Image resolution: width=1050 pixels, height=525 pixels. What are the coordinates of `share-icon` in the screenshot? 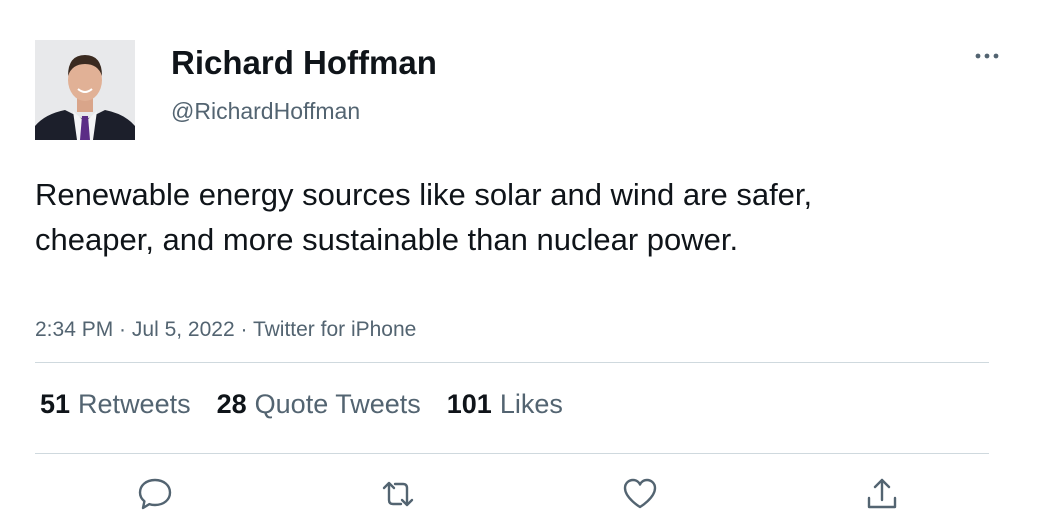 It's located at (882, 493).